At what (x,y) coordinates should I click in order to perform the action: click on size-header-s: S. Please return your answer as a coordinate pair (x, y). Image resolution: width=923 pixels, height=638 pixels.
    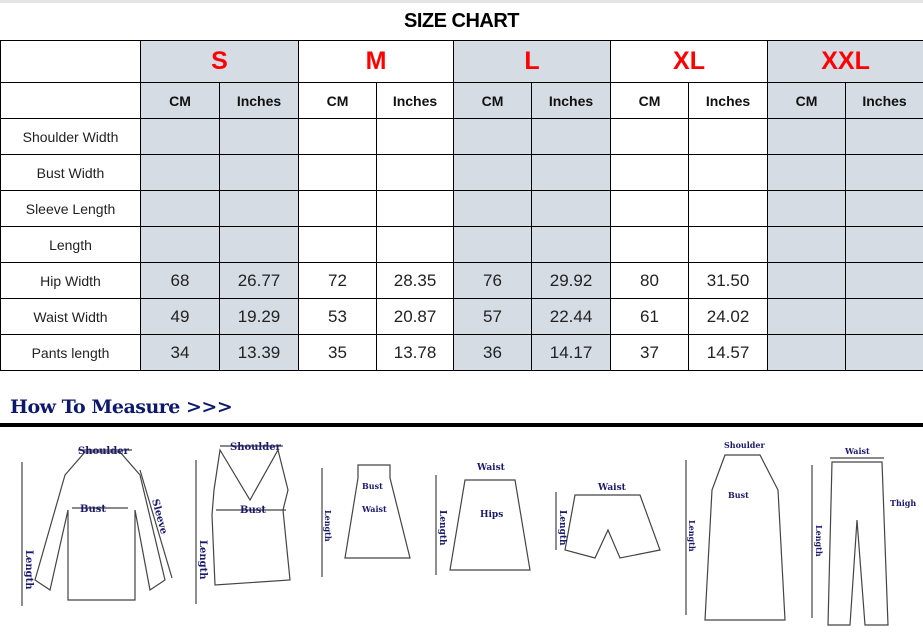
    Looking at the image, I should click on (219, 61).